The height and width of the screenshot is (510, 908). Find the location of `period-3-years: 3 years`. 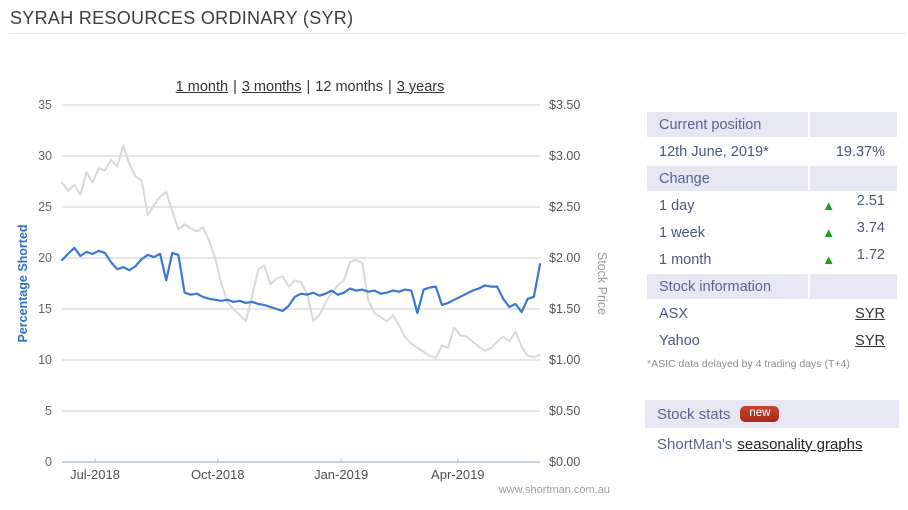

period-3-years: 3 years is located at coordinates (420, 87).